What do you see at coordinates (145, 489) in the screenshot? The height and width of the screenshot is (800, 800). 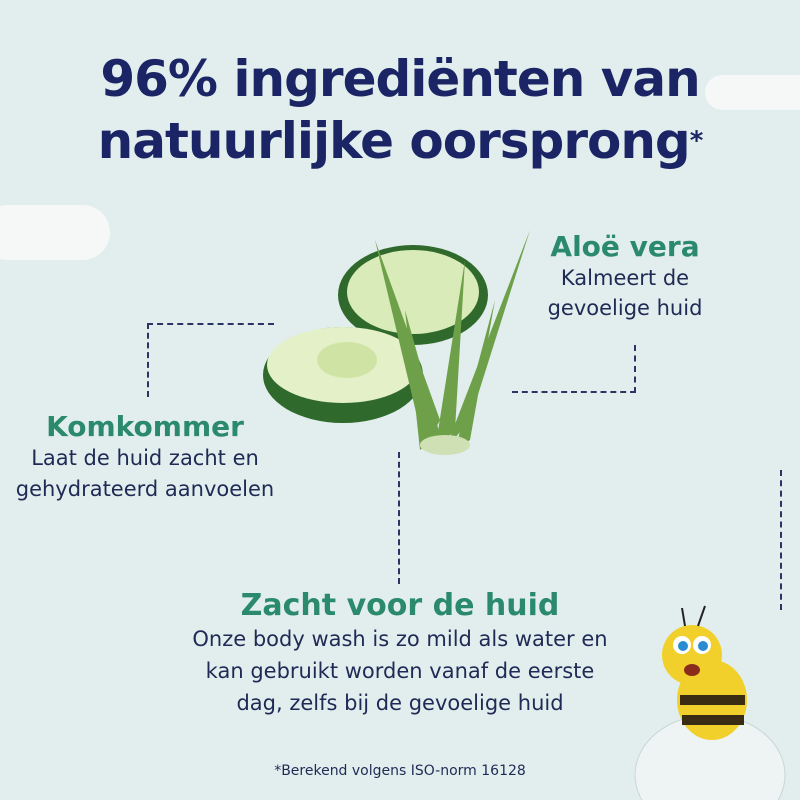 I see `cucumber-text-2: gehydrateerd aanvoelen` at bounding box center [145, 489].